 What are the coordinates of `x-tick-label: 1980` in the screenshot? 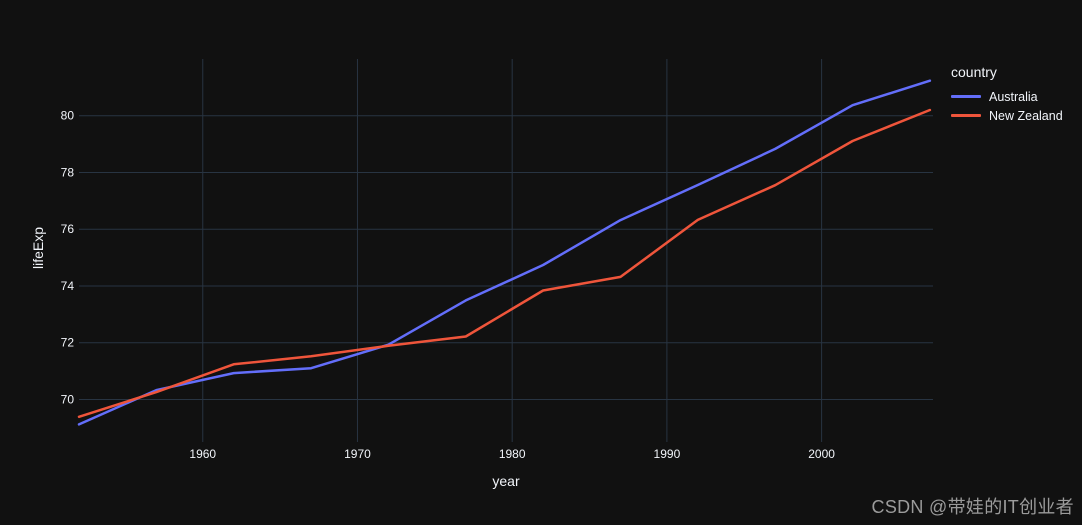 It's located at (512, 454).